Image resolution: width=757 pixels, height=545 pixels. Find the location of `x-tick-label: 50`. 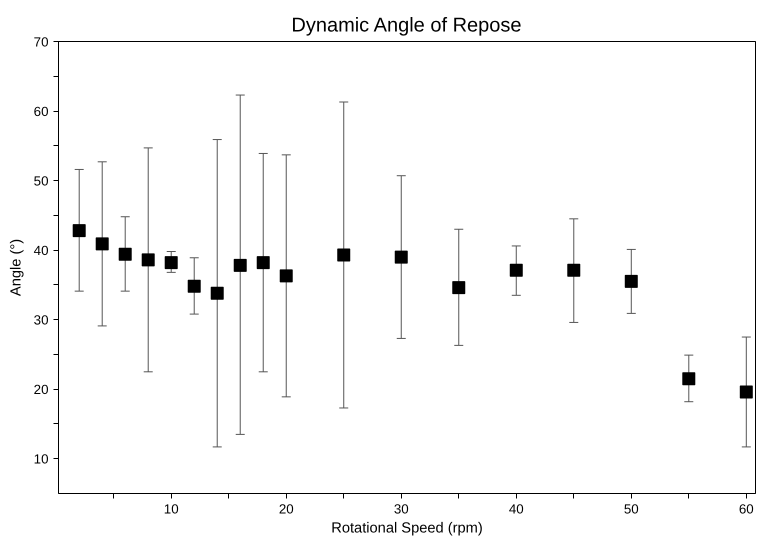

x-tick-label: 50 is located at coordinates (631, 509).